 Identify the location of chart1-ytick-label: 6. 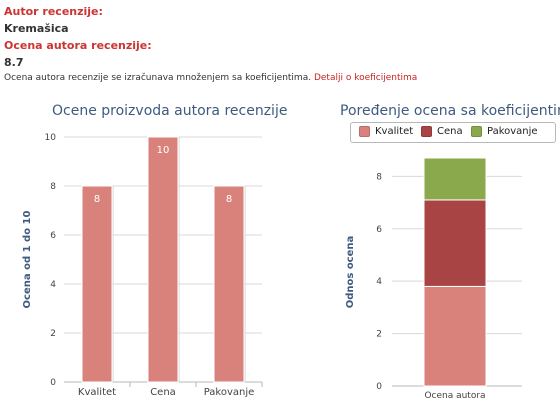
(53, 236).